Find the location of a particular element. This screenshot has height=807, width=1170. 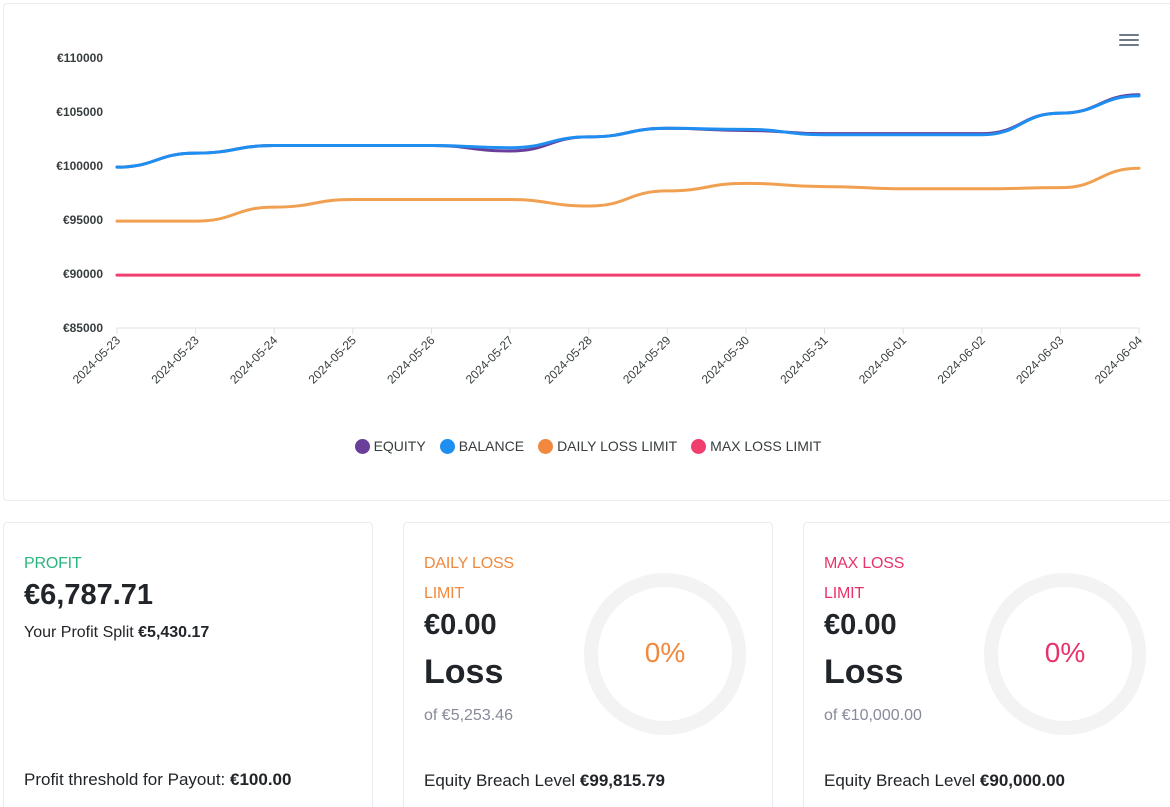

x-tick-label: 2024-06-04 is located at coordinates (1119, 360).